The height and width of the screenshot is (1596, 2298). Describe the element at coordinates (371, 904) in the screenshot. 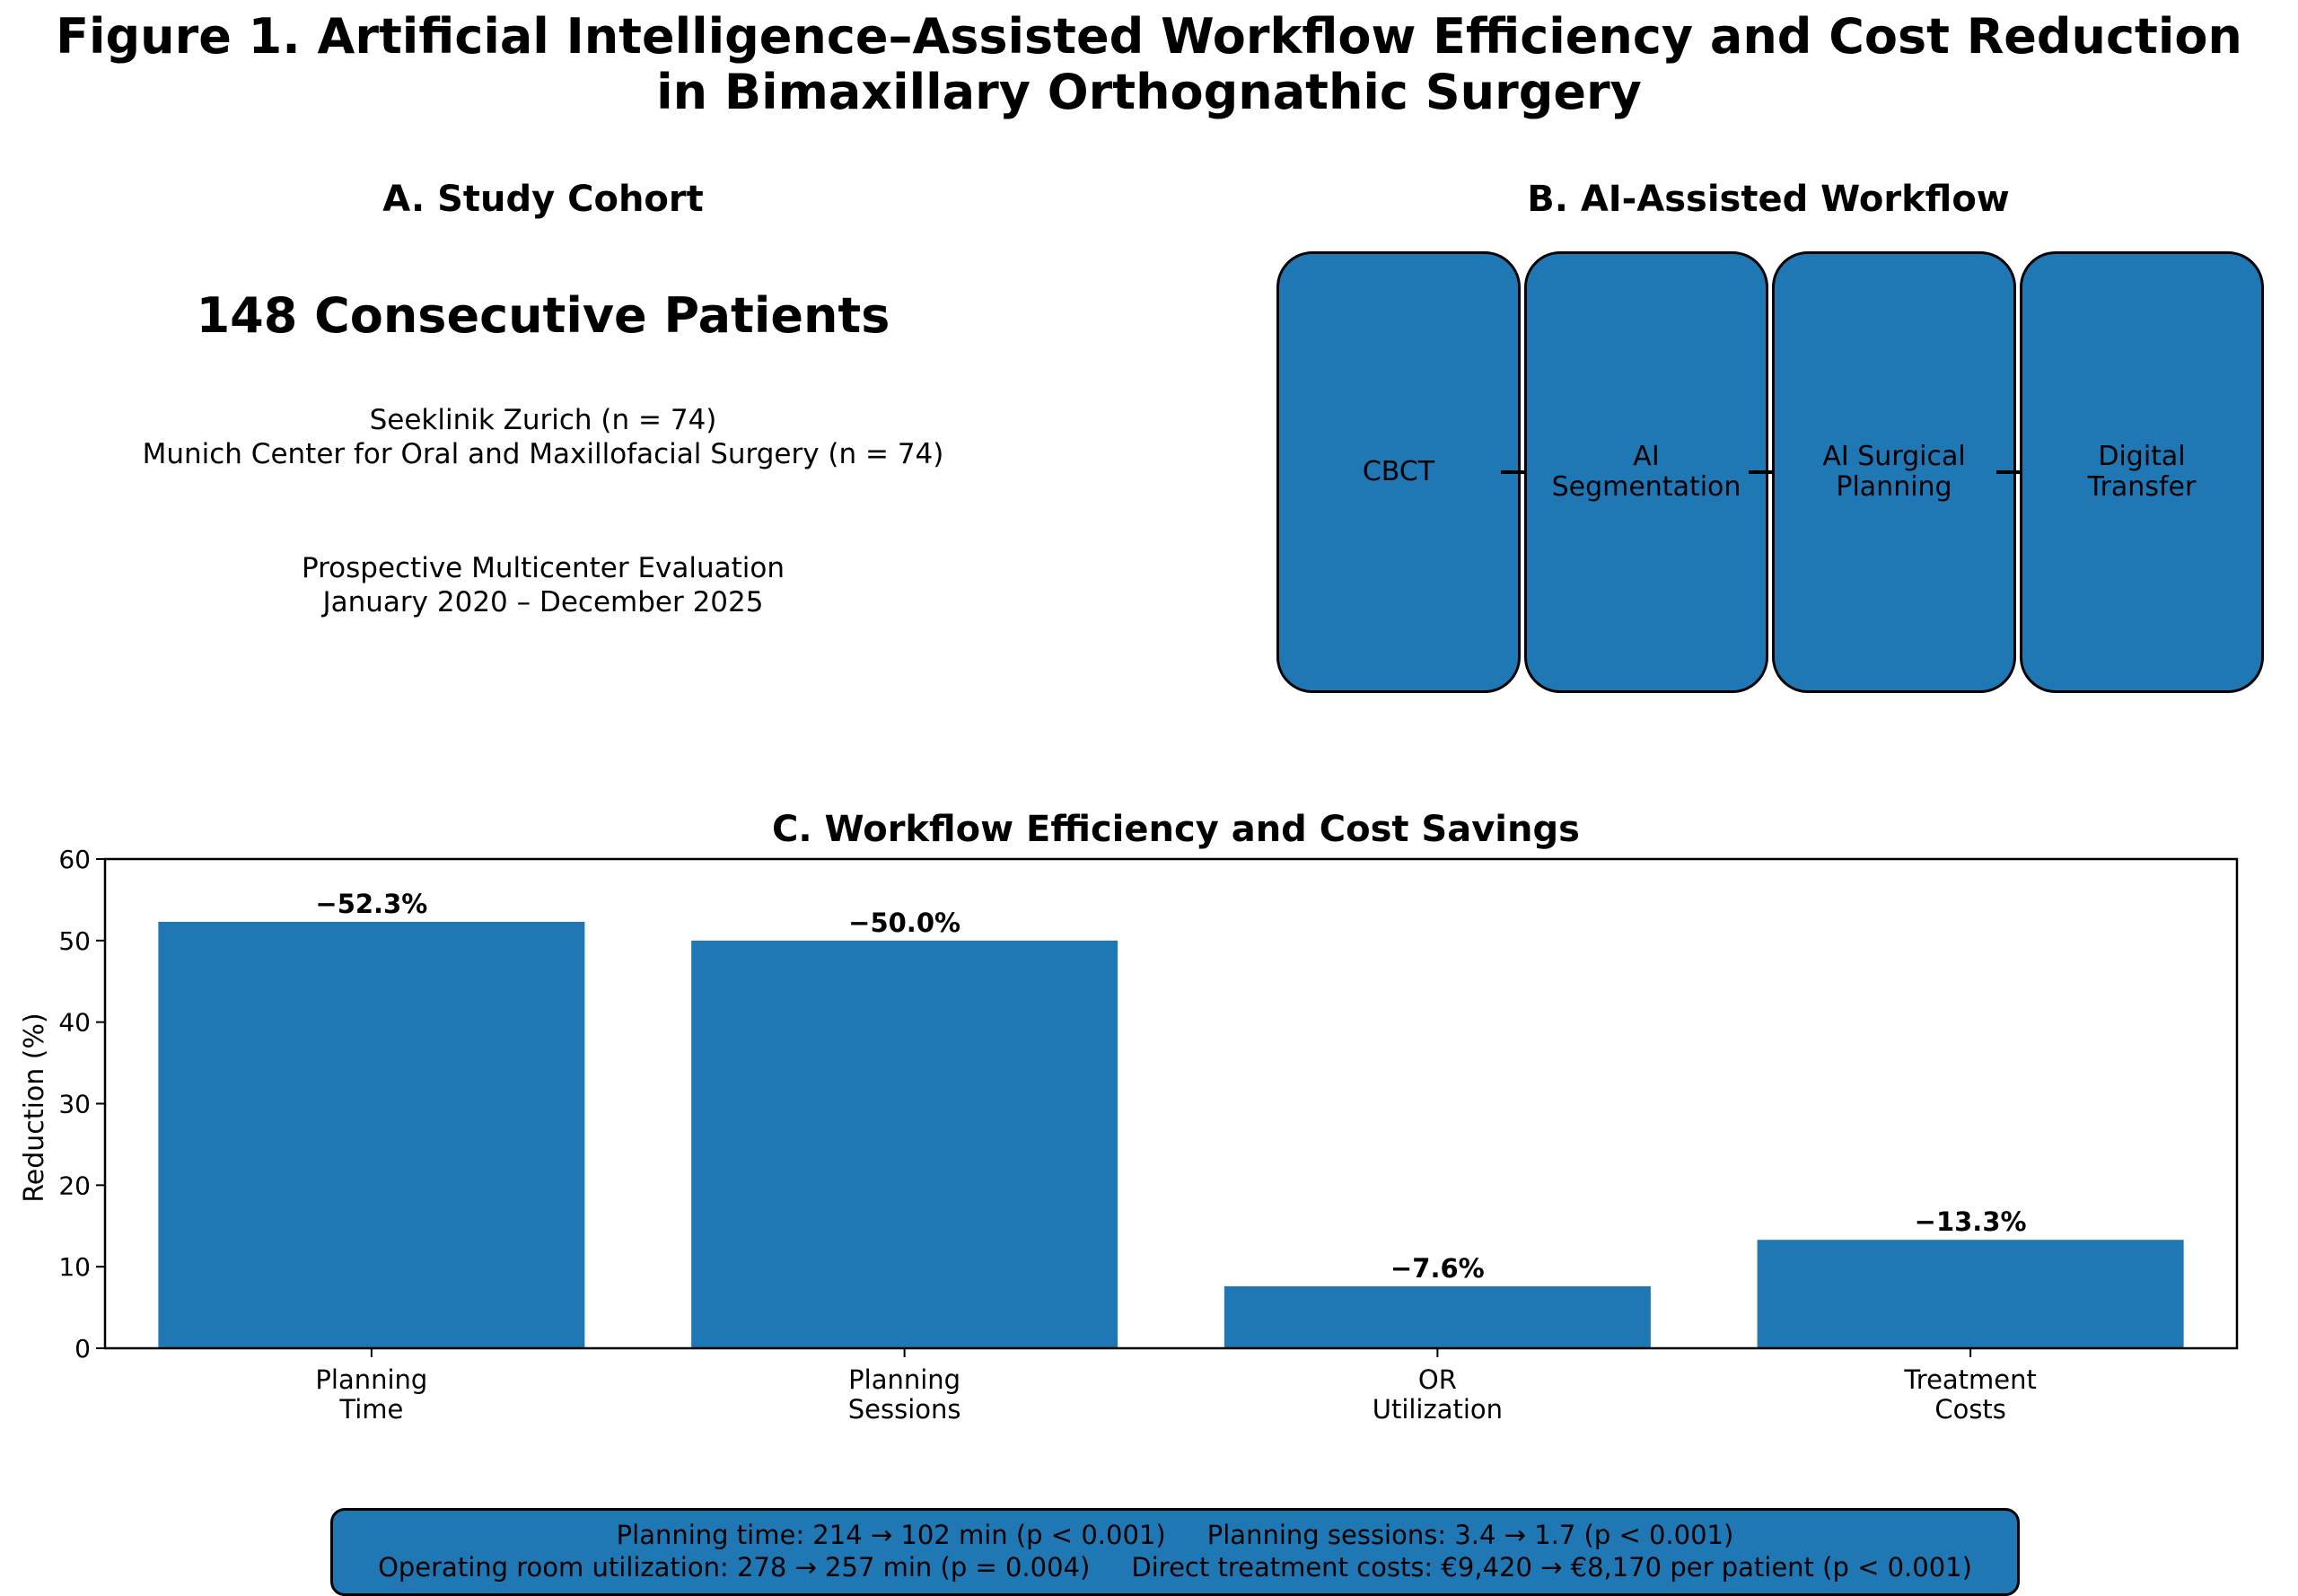

I see `data-label: −52.3%` at that location.